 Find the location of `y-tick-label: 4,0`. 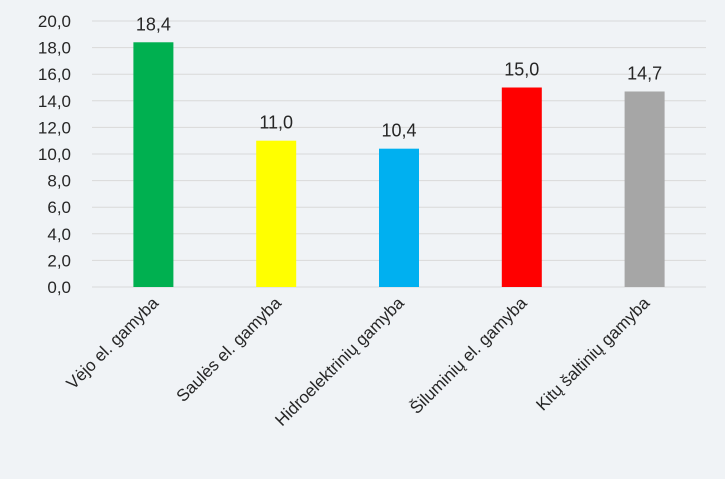

y-tick-label: 4,0 is located at coordinates (59, 234).